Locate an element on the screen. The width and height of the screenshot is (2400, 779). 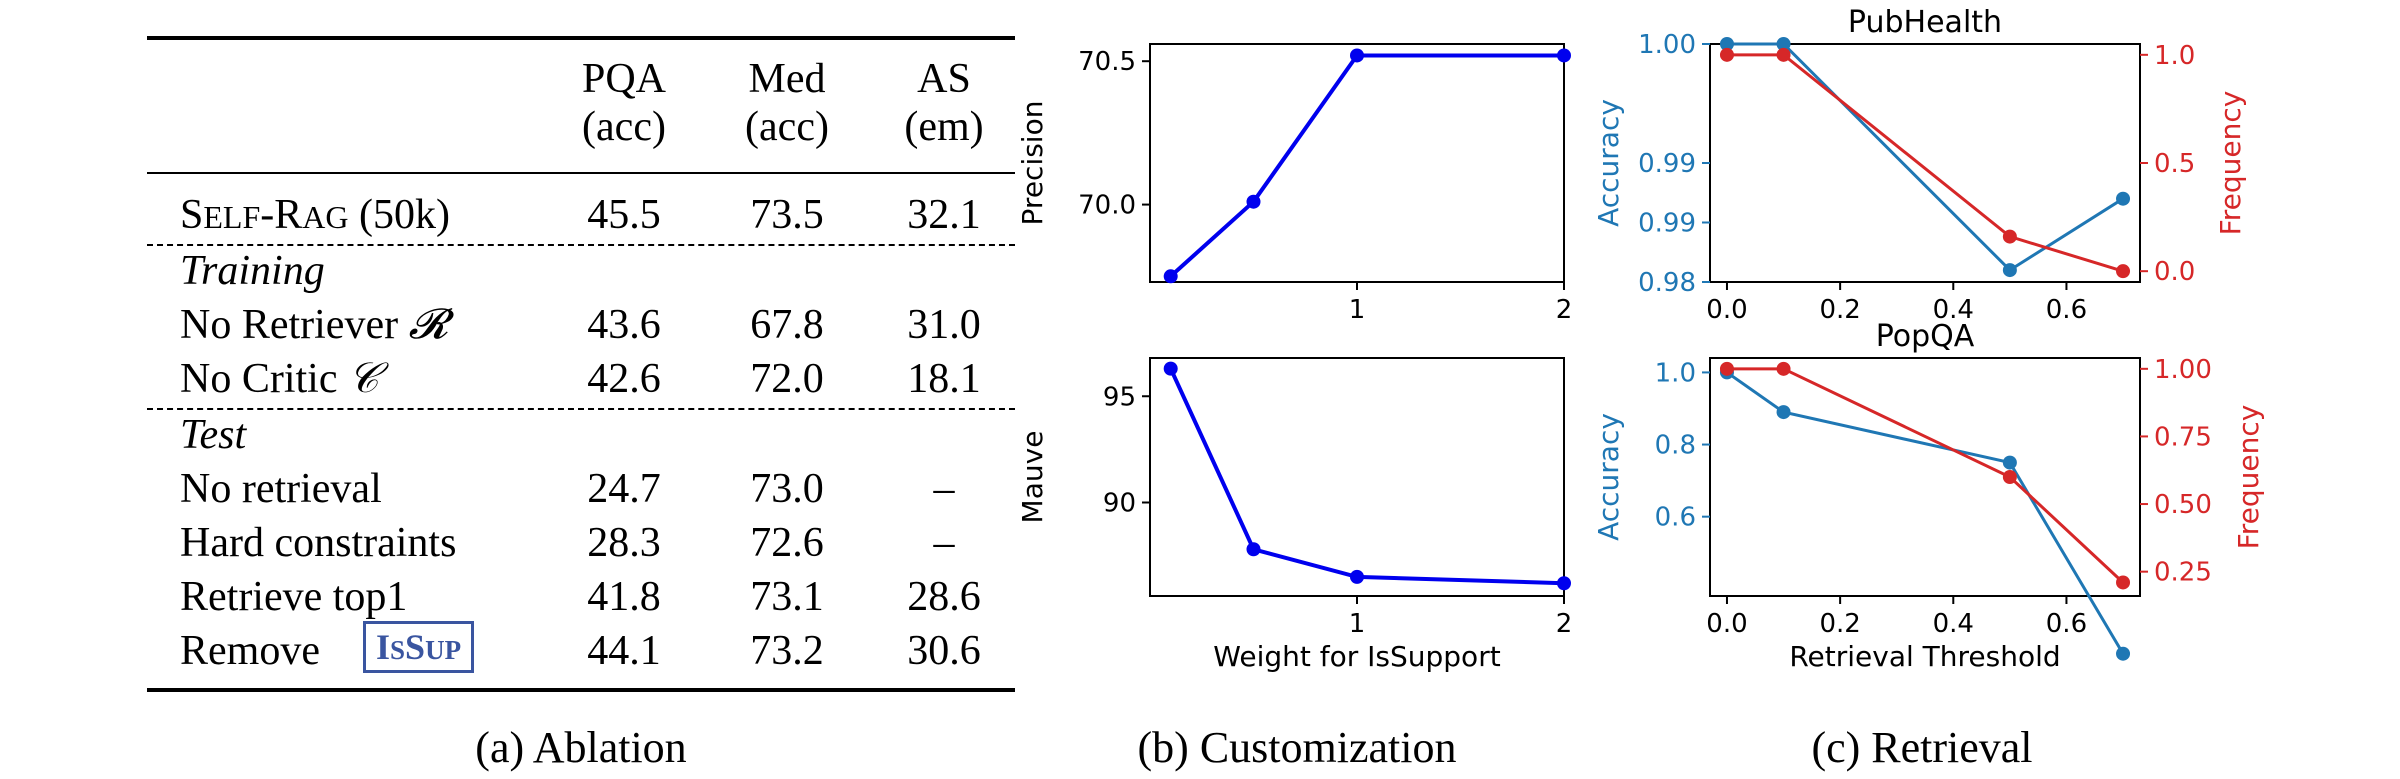
caption-ablation: (a) Ablation is located at coordinates (581, 747).